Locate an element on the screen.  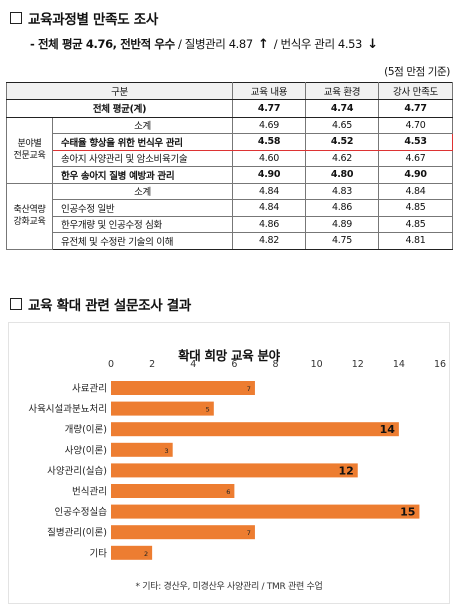
section-title-text: 교육과정별 만족도 조사 is located at coordinates (93, 20).